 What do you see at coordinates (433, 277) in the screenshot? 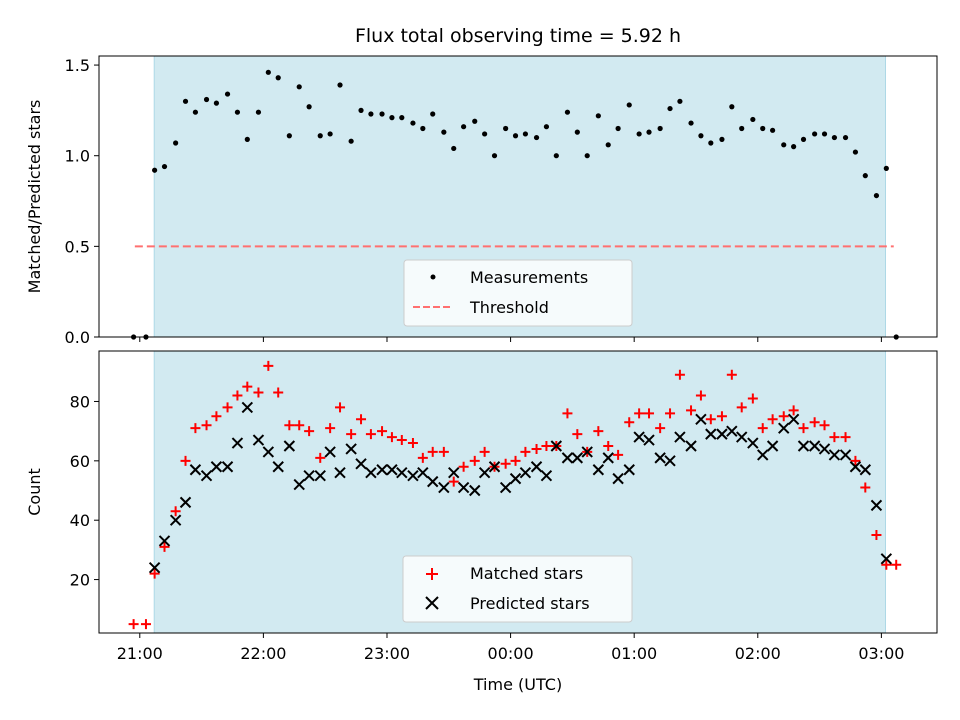
I see `legend-measurement-marker` at bounding box center [433, 277].